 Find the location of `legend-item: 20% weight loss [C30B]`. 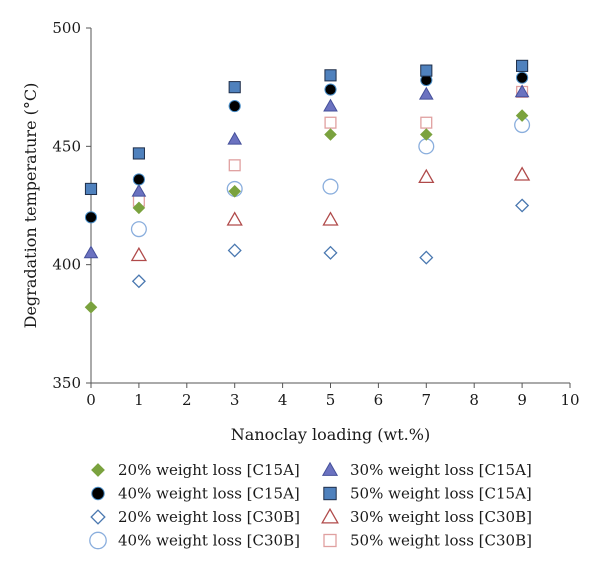

legend-item: 20% weight loss [C30B] is located at coordinates (195, 517).